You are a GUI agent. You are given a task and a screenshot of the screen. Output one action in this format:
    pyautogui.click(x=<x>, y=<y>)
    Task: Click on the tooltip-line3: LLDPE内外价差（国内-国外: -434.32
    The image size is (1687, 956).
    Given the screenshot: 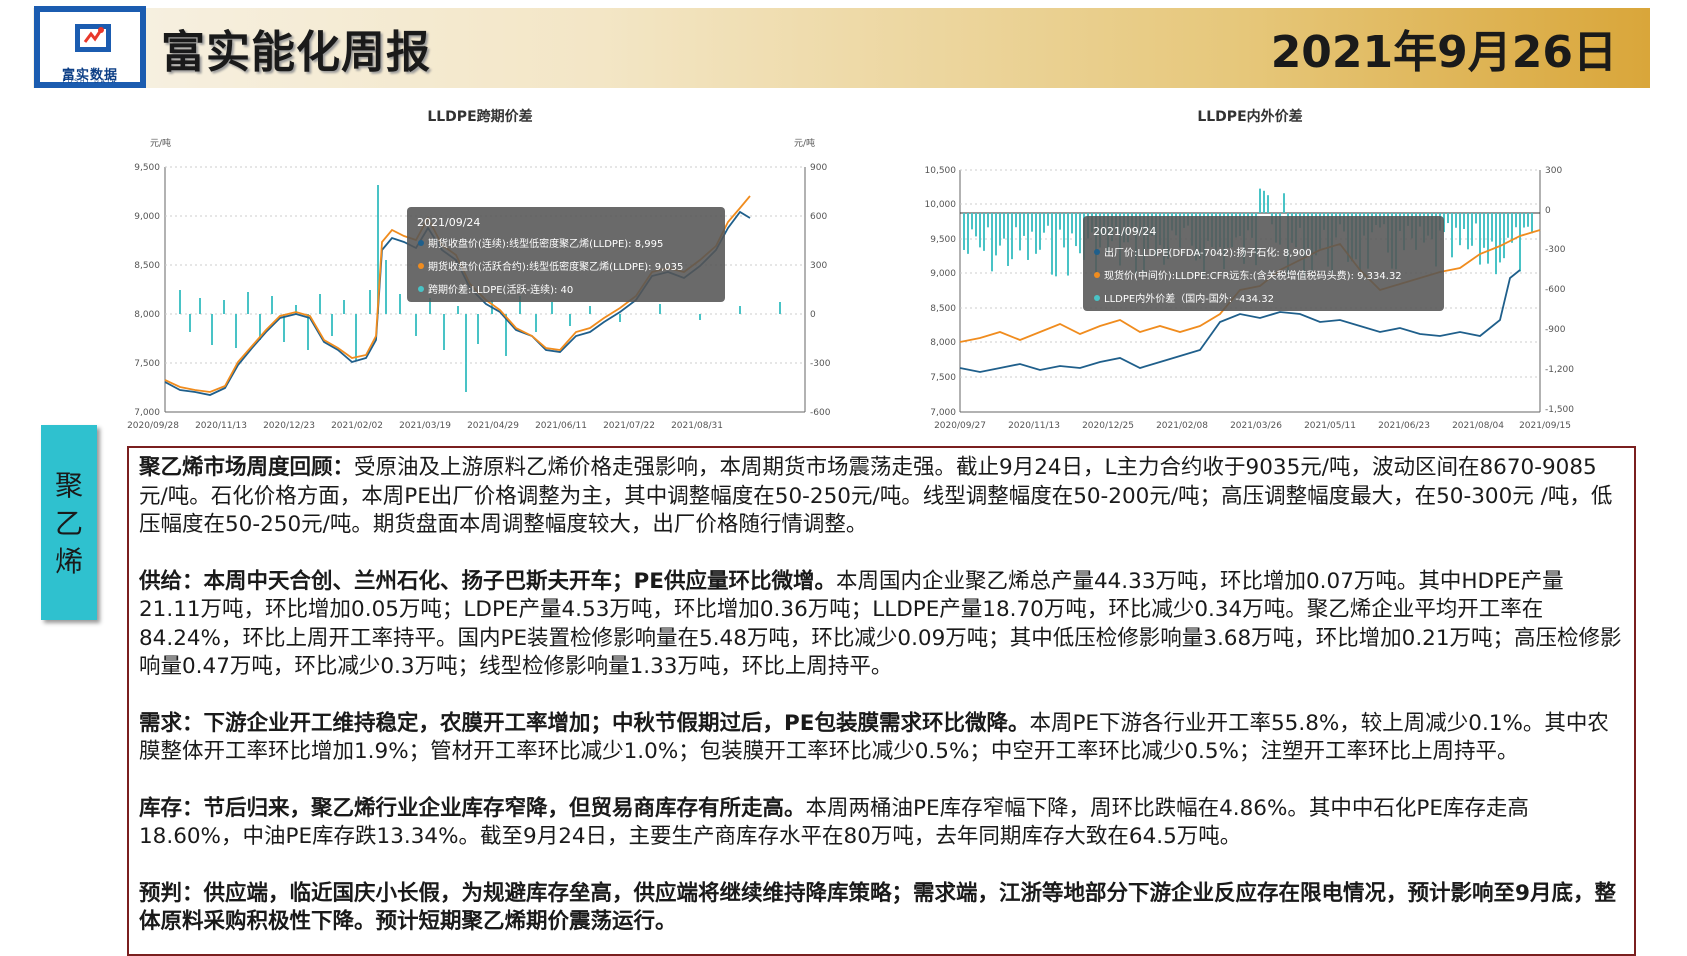 What is the action you would take?
    pyautogui.click(x=1189, y=298)
    